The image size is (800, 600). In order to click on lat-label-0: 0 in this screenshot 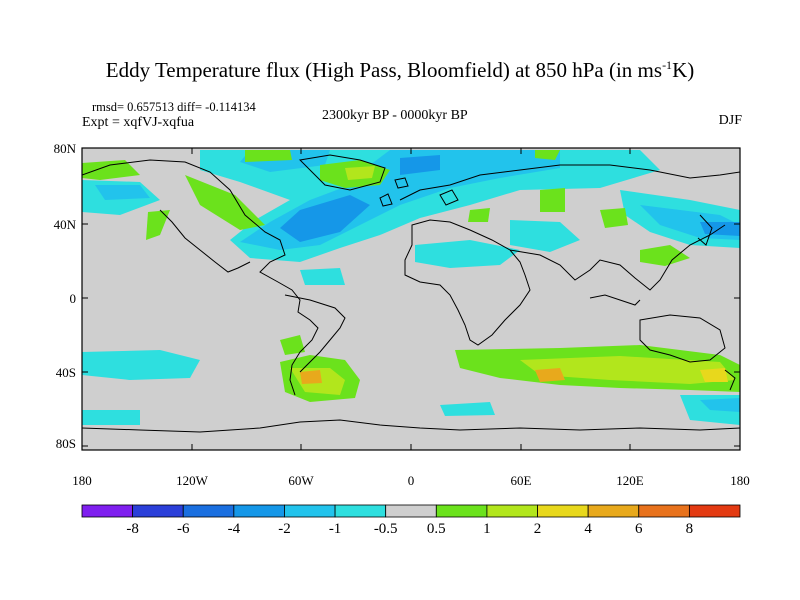, I will do `click(73, 298)`.